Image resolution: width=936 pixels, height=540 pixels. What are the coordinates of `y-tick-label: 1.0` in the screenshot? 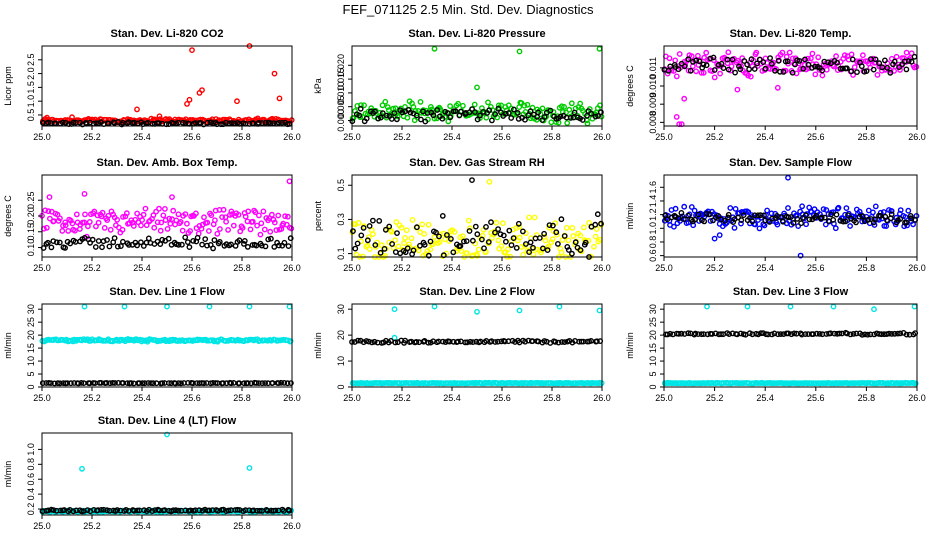 It's located at (31, 101).